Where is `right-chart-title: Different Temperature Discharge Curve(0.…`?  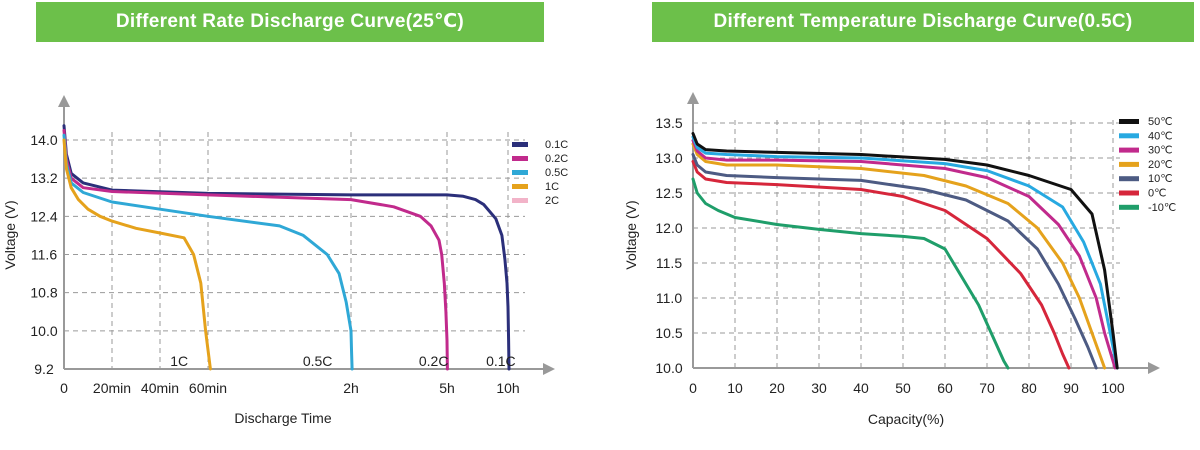
right-chart-title: Different Temperature Discharge Curve(0.… is located at coordinates (923, 22).